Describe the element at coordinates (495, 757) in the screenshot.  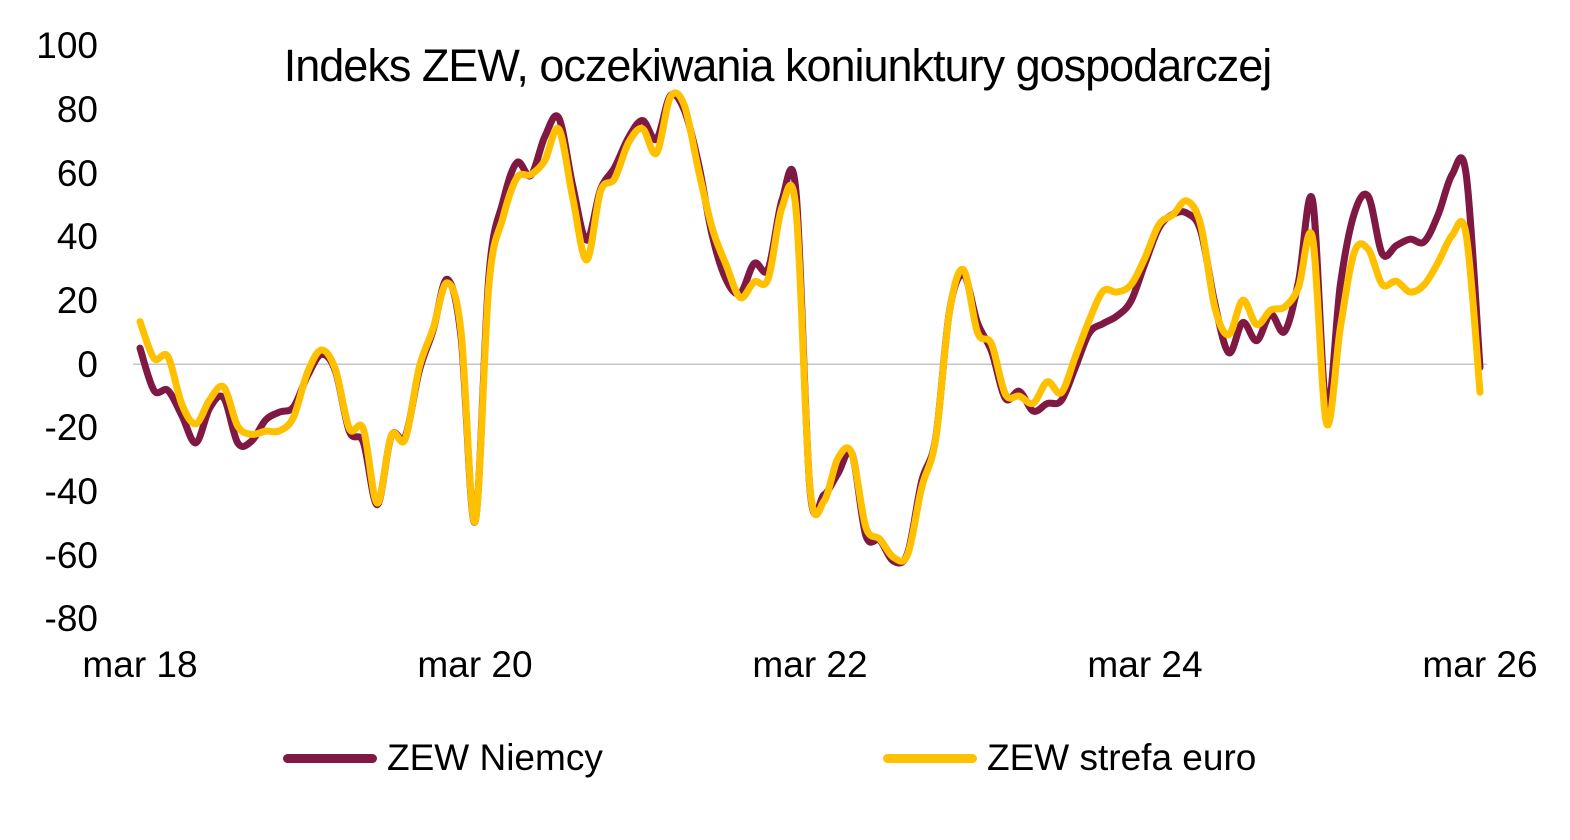
I see `zew-niemcy-legend-label: ZEW Niemcy` at that location.